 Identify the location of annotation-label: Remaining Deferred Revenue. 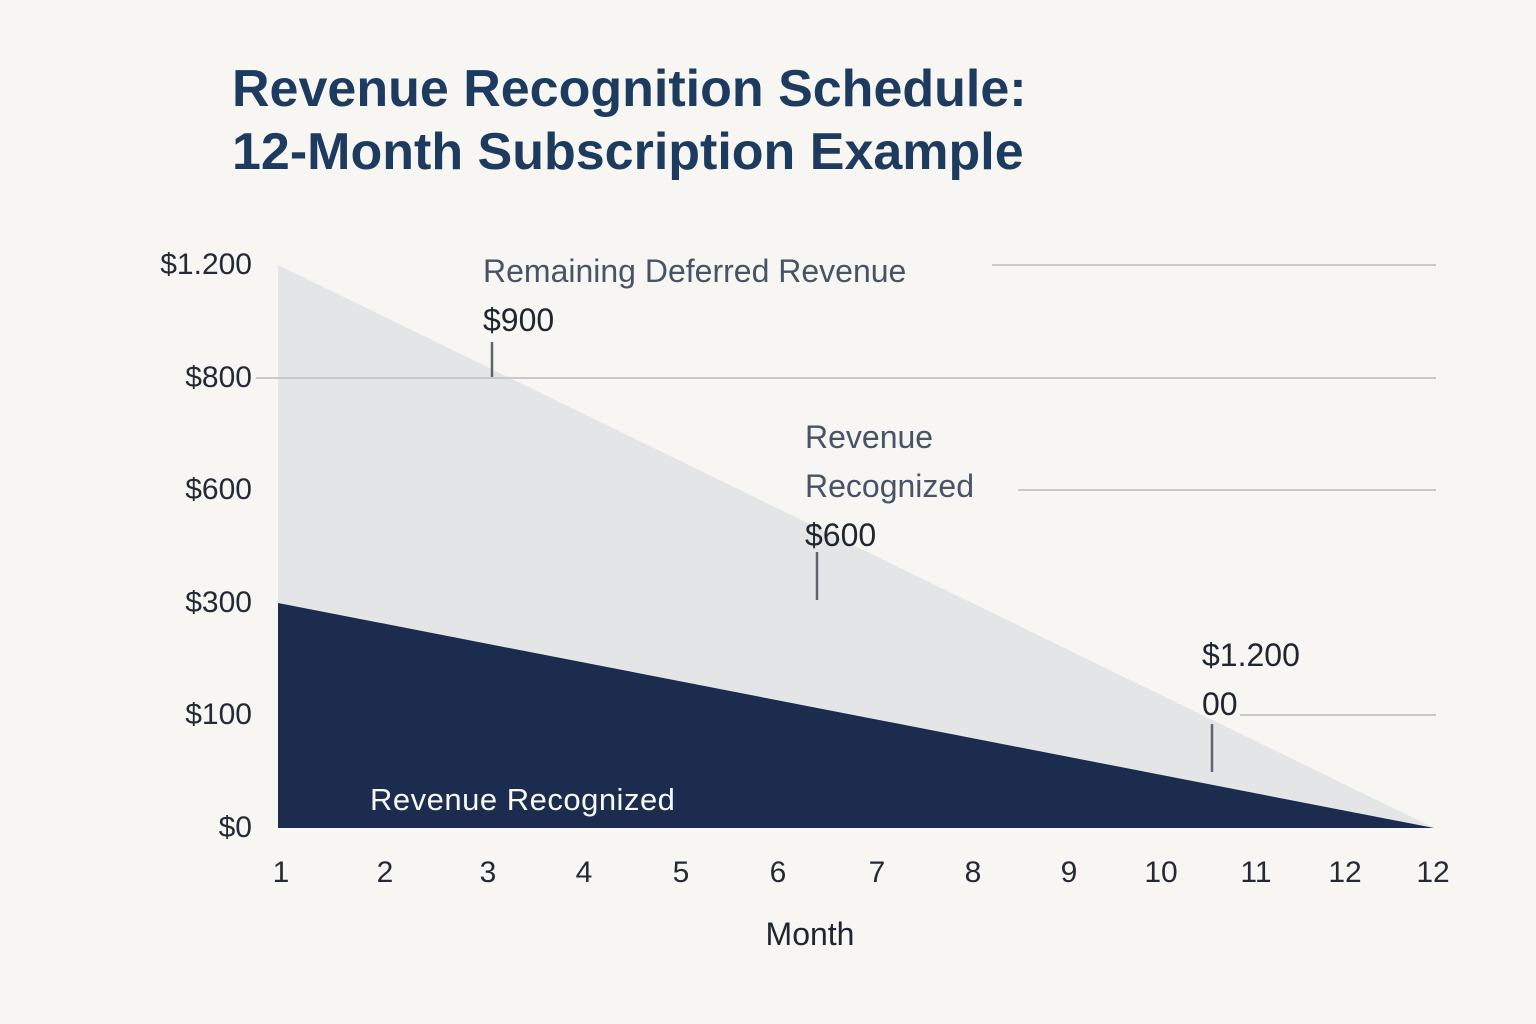
(695, 271).